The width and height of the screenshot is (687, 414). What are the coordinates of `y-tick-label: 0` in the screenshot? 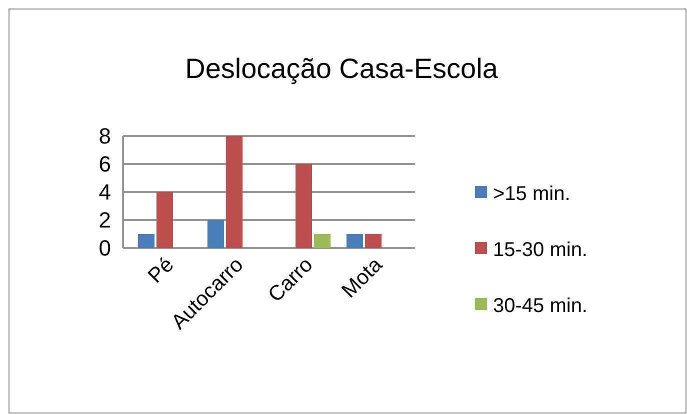 It's located at (104, 248).